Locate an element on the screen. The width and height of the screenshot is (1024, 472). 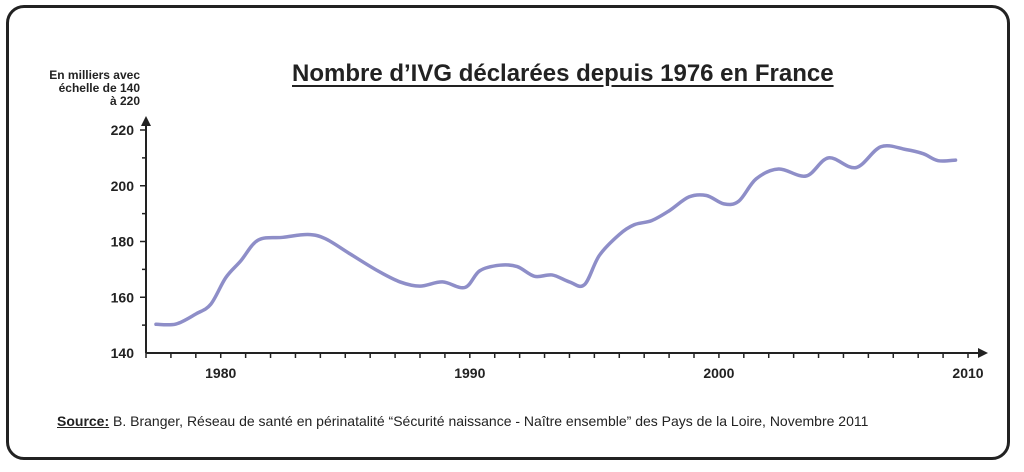
x-tick-label: 1980 is located at coordinates (220, 373).